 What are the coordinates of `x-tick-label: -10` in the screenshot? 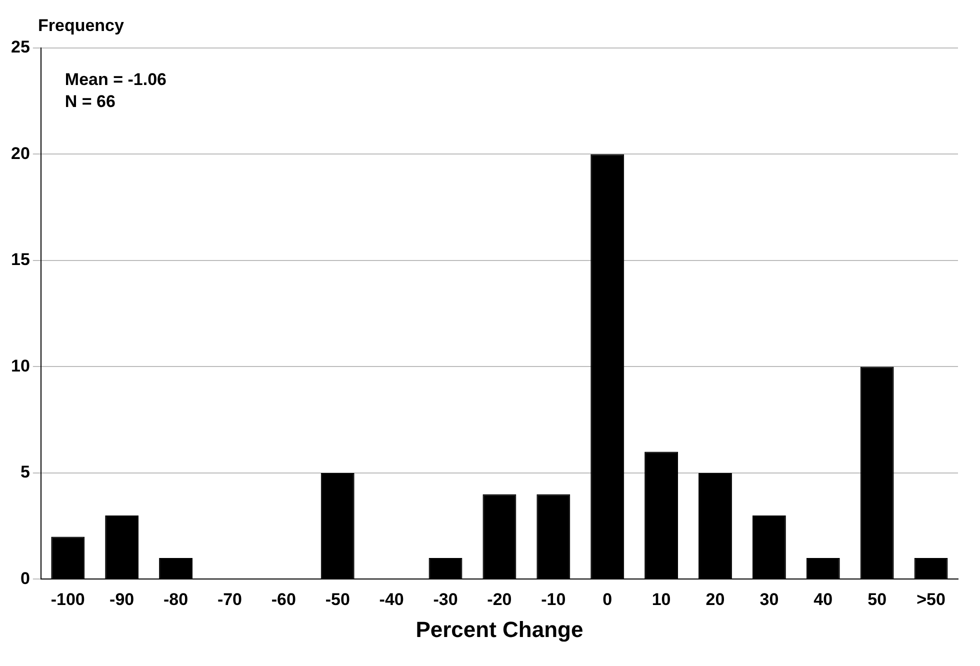 It's located at (553, 600).